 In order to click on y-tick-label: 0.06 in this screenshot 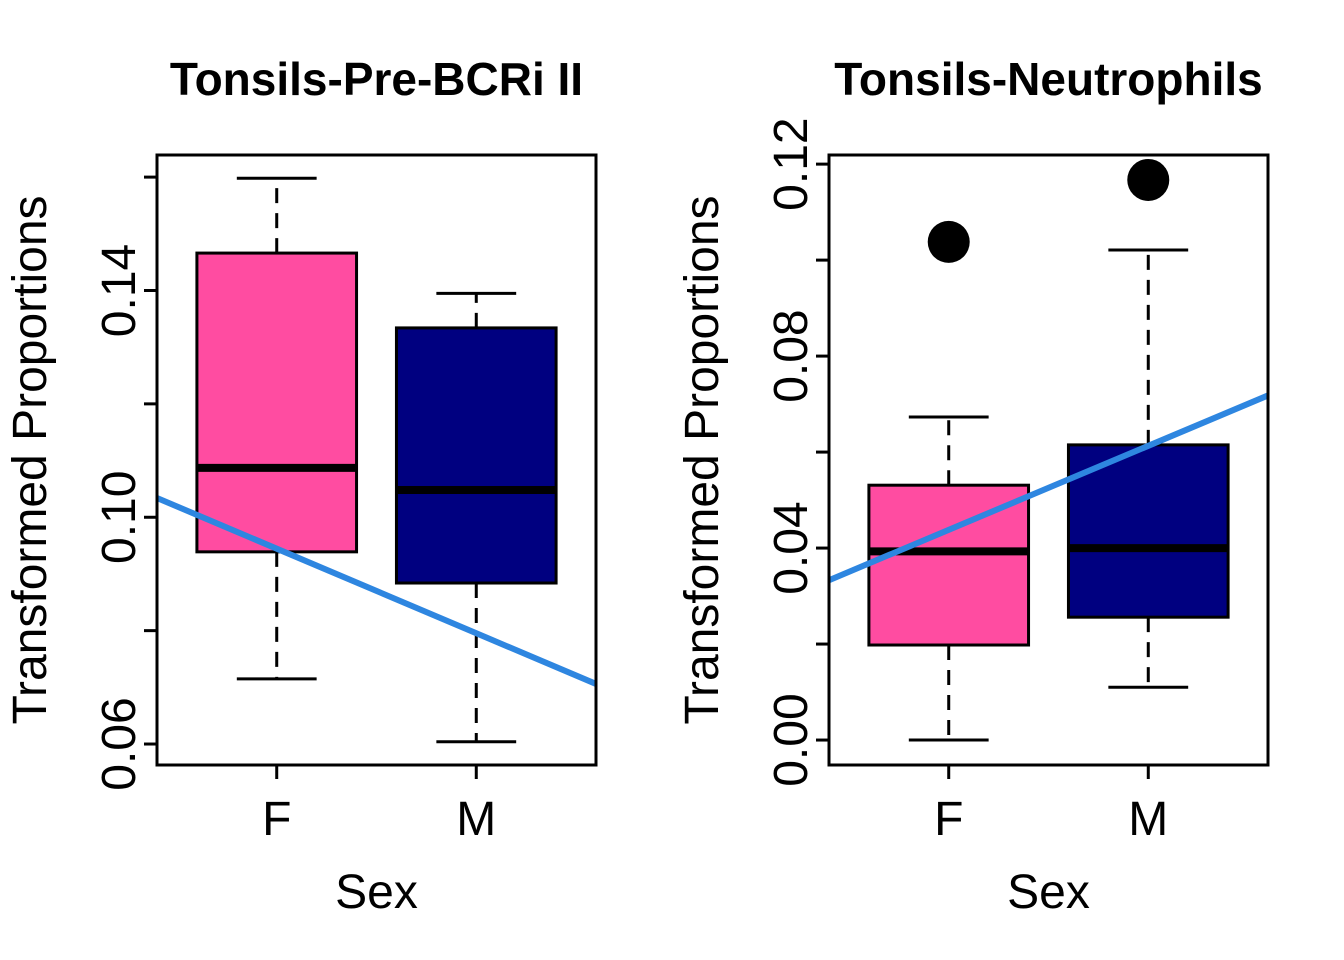, I will do `click(119, 743)`.